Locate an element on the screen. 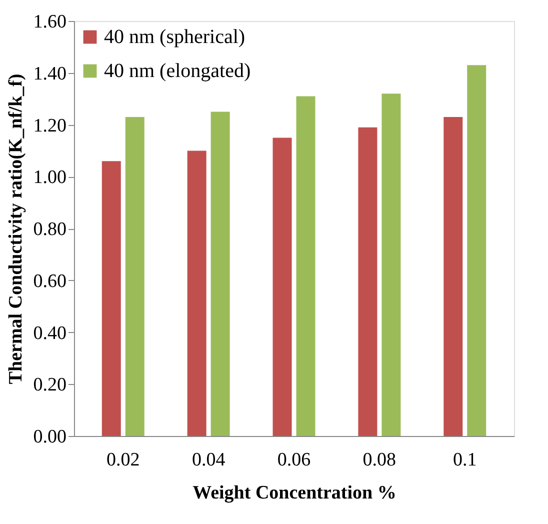  x-tick-label: 0.02 is located at coordinates (123, 460).